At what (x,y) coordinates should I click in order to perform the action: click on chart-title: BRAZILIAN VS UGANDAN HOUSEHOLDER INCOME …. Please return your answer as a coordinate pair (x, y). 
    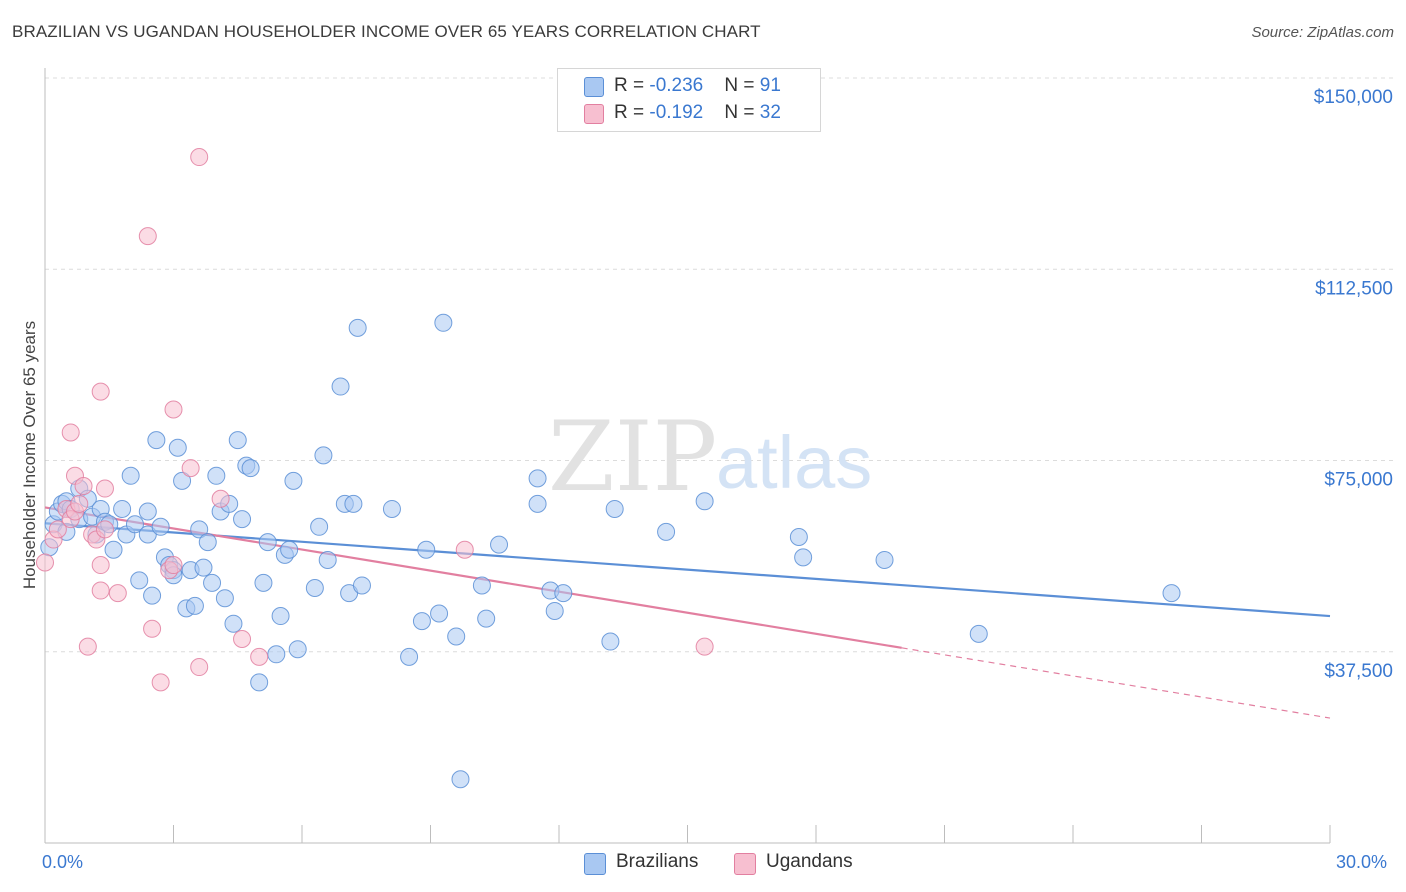
    Looking at the image, I should click on (386, 31).